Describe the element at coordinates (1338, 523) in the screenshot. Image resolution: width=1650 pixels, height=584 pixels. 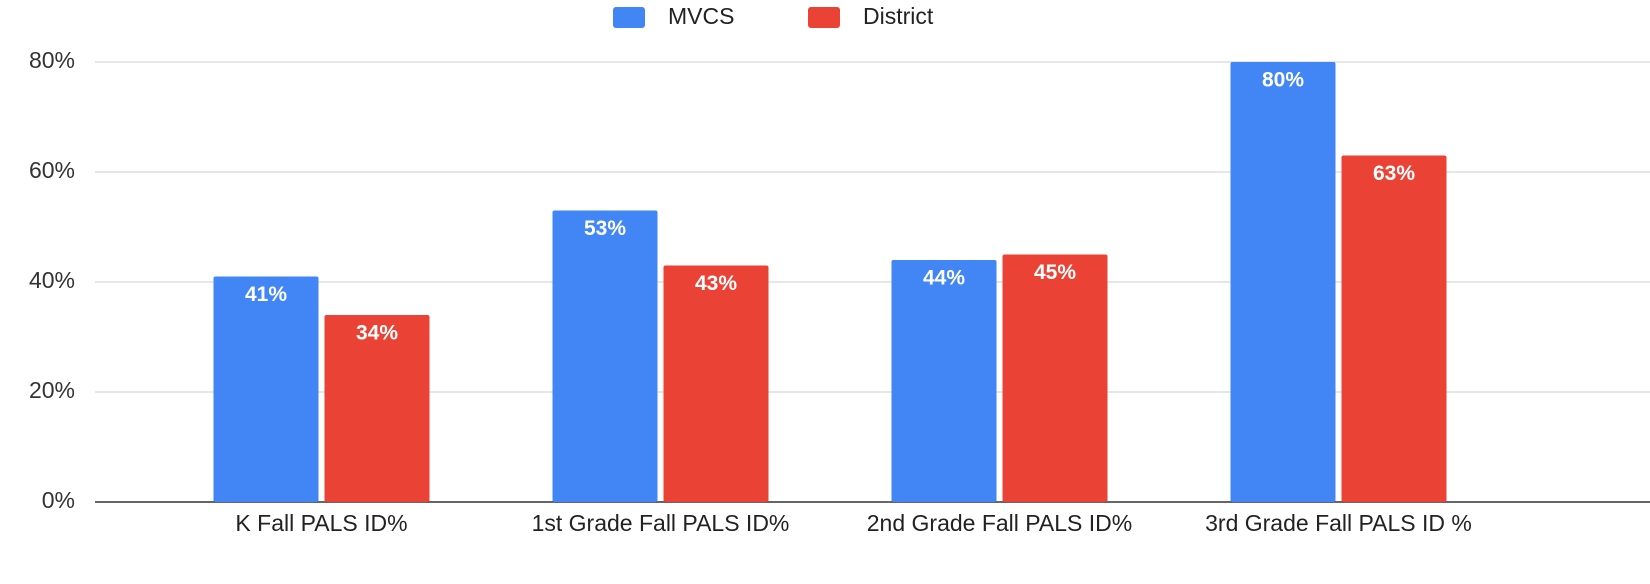
I see `x-tick-label: 3rd Grade Fall PALS ID %` at that location.